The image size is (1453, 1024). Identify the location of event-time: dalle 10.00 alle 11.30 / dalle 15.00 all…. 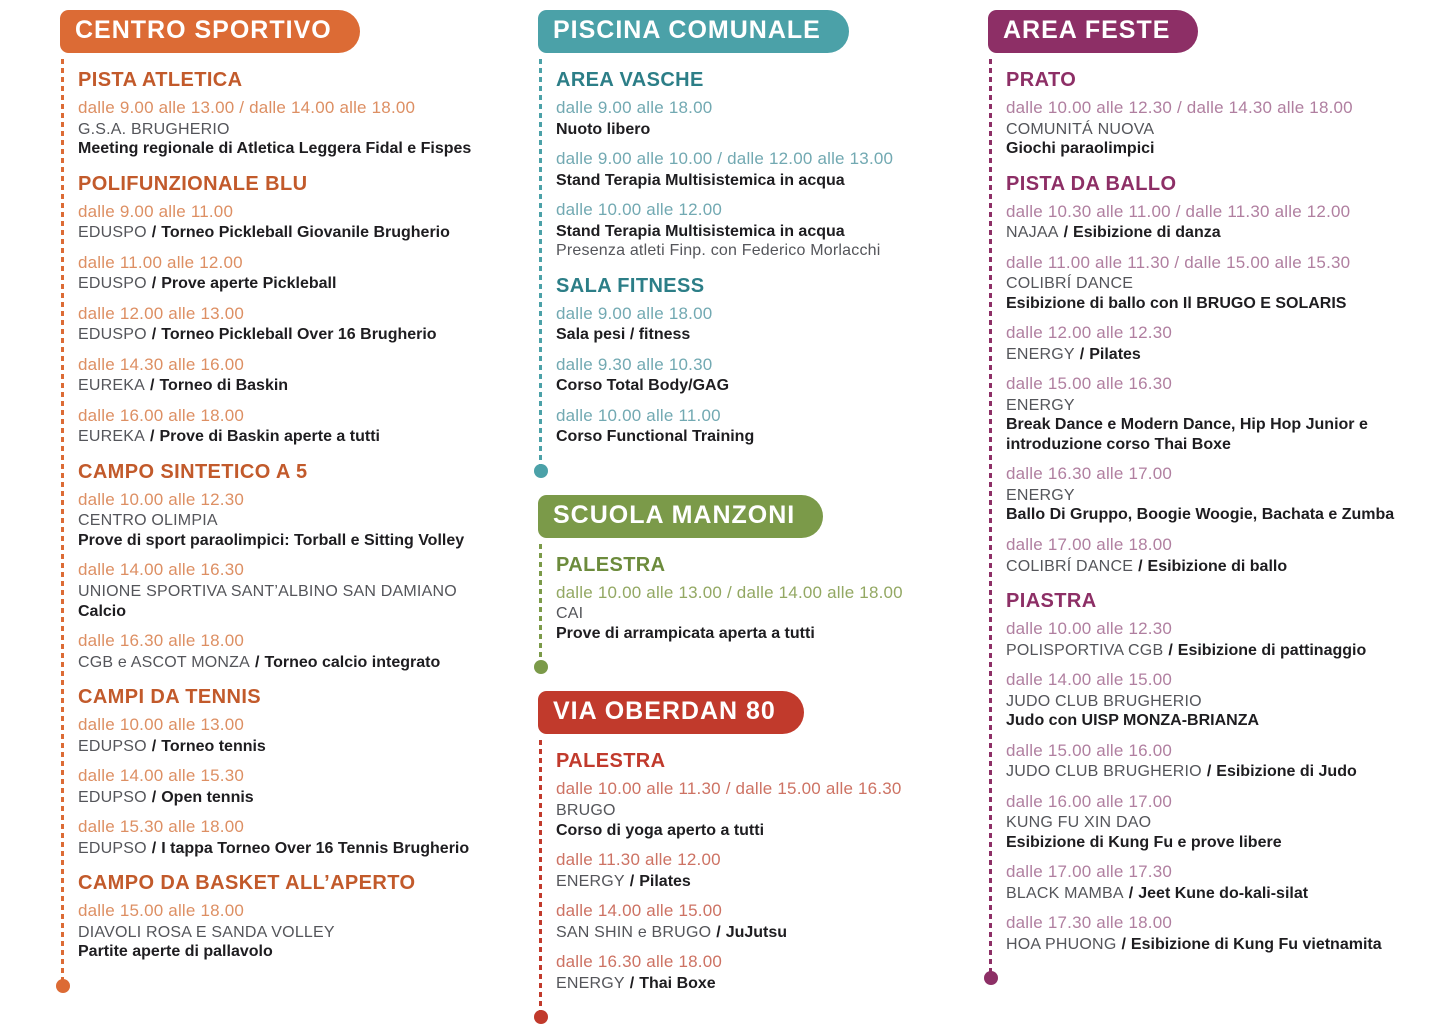
(729, 789).